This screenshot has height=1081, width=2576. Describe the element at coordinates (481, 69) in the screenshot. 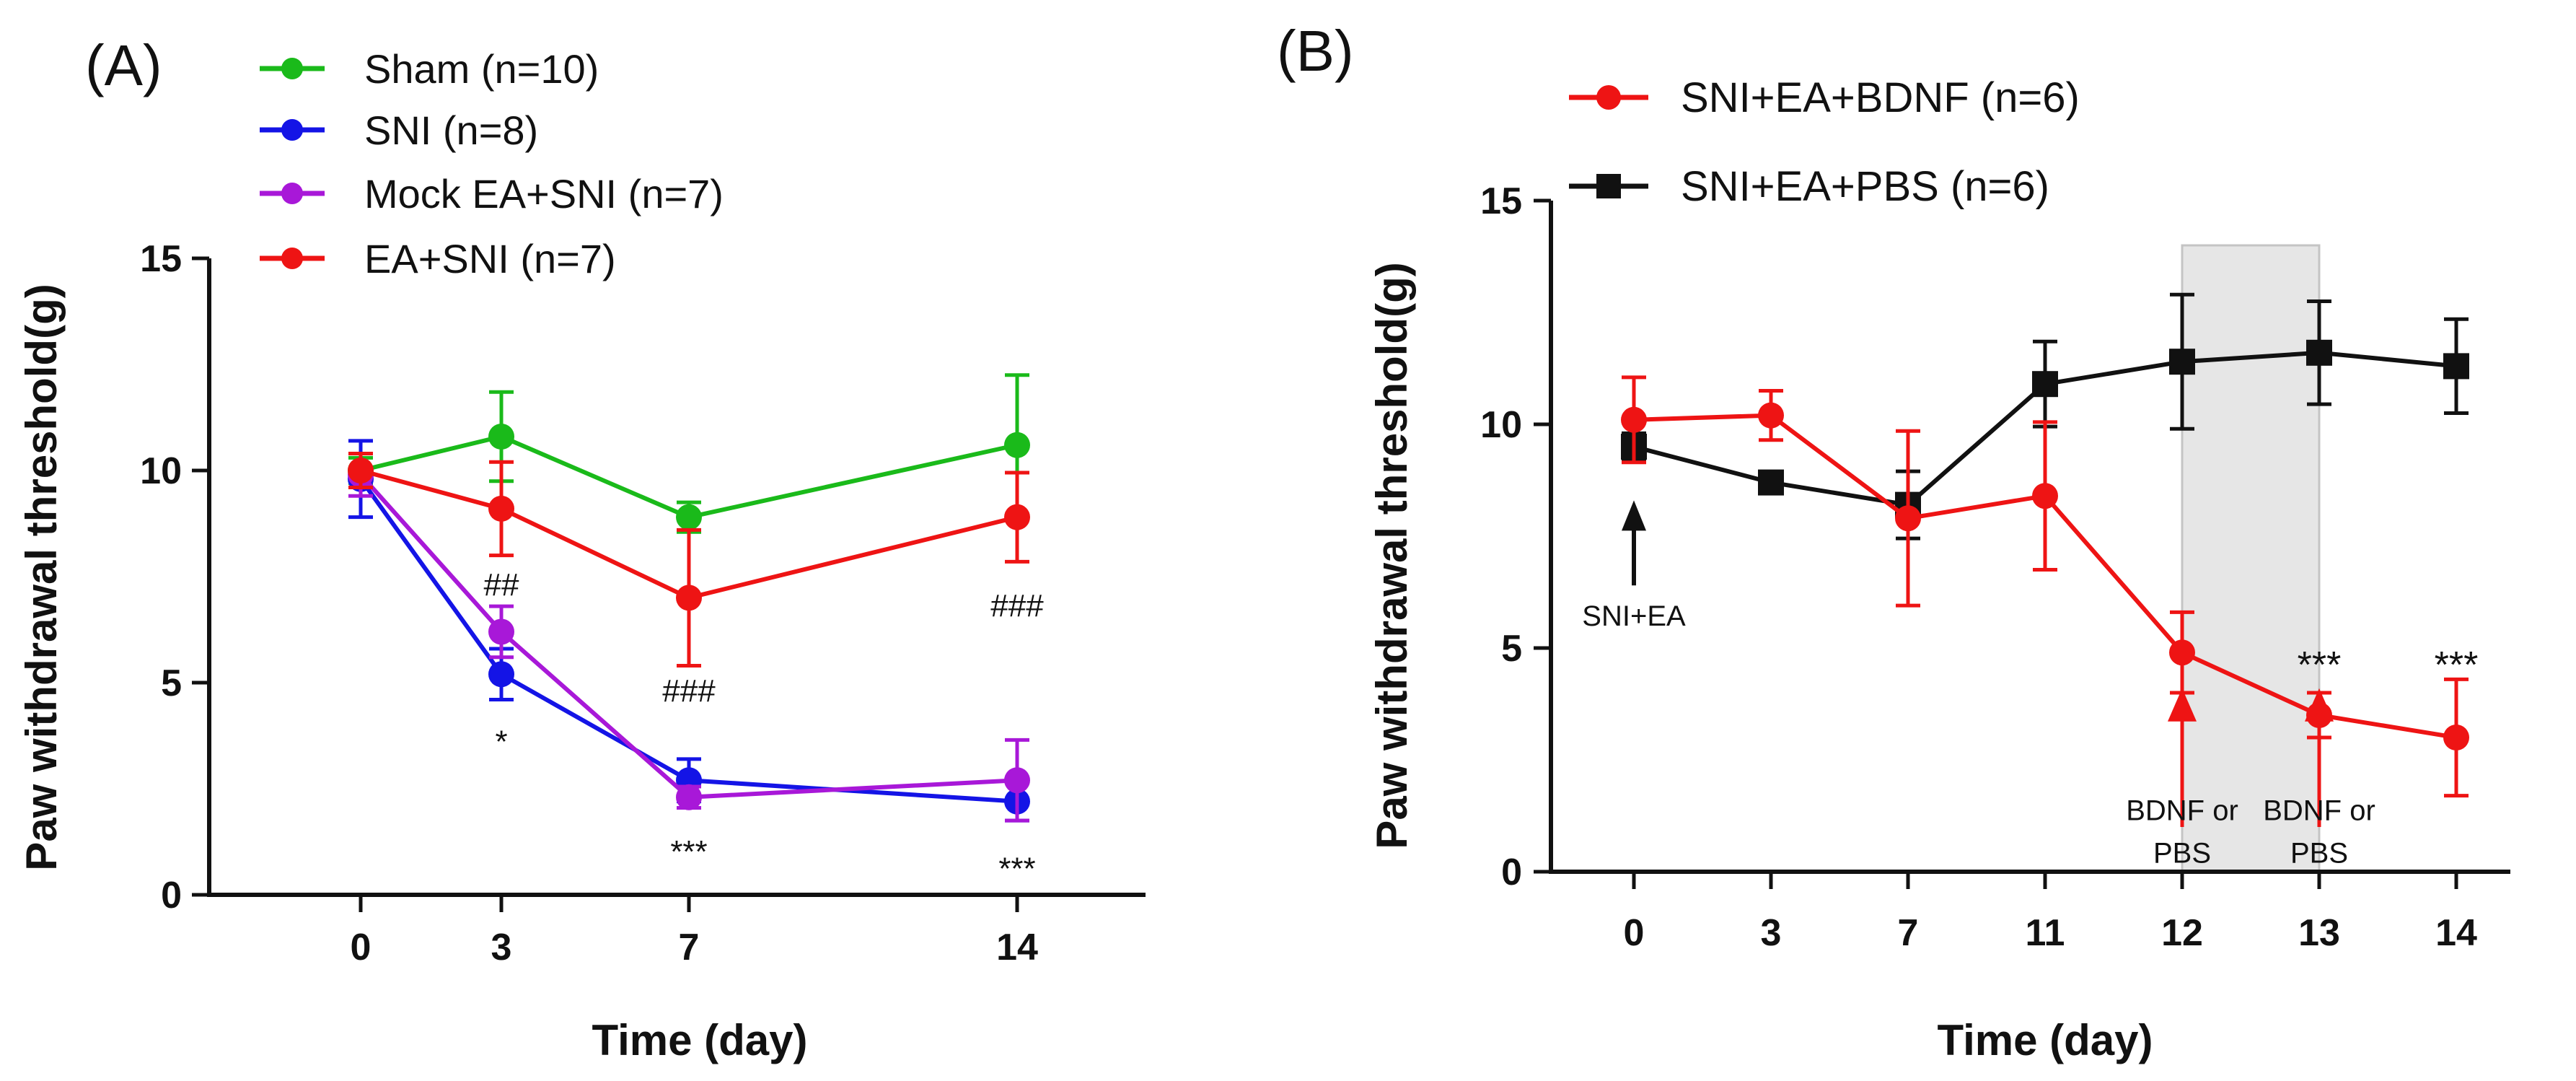

I see `legend-label-sham: Sham (n=10)` at that location.